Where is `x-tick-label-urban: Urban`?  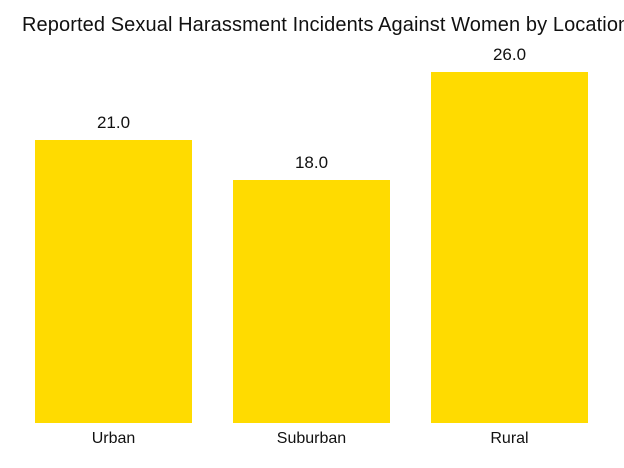
x-tick-label-urban: Urban is located at coordinates (113, 438).